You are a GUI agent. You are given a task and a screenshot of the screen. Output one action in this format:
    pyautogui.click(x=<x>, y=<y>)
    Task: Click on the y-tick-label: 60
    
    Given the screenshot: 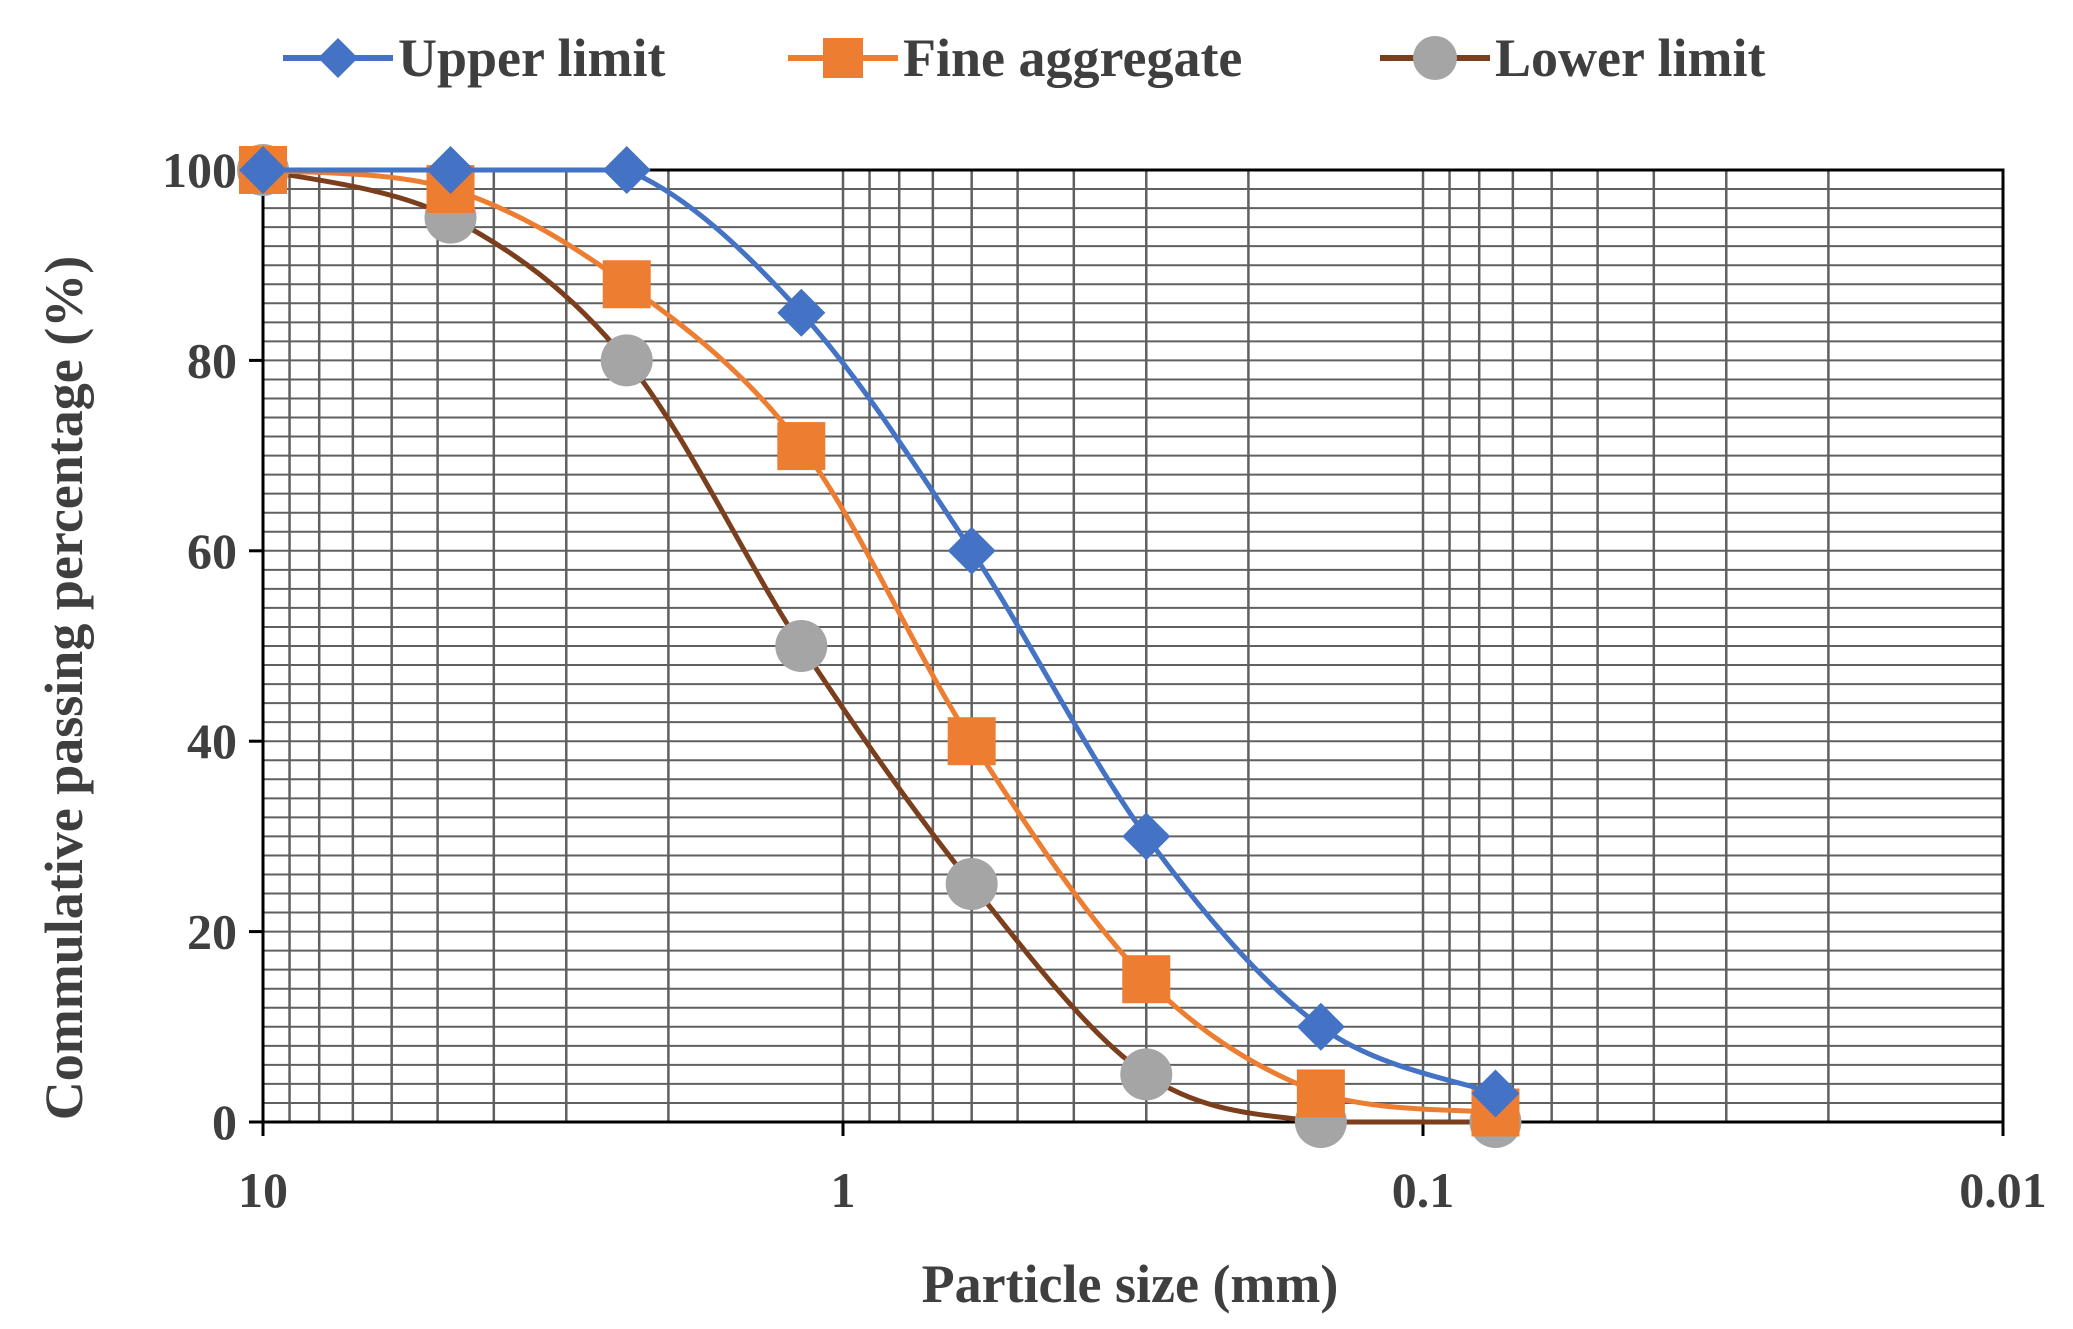 What is the action you would take?
    pyautogui.click(x=212, y=551)
    